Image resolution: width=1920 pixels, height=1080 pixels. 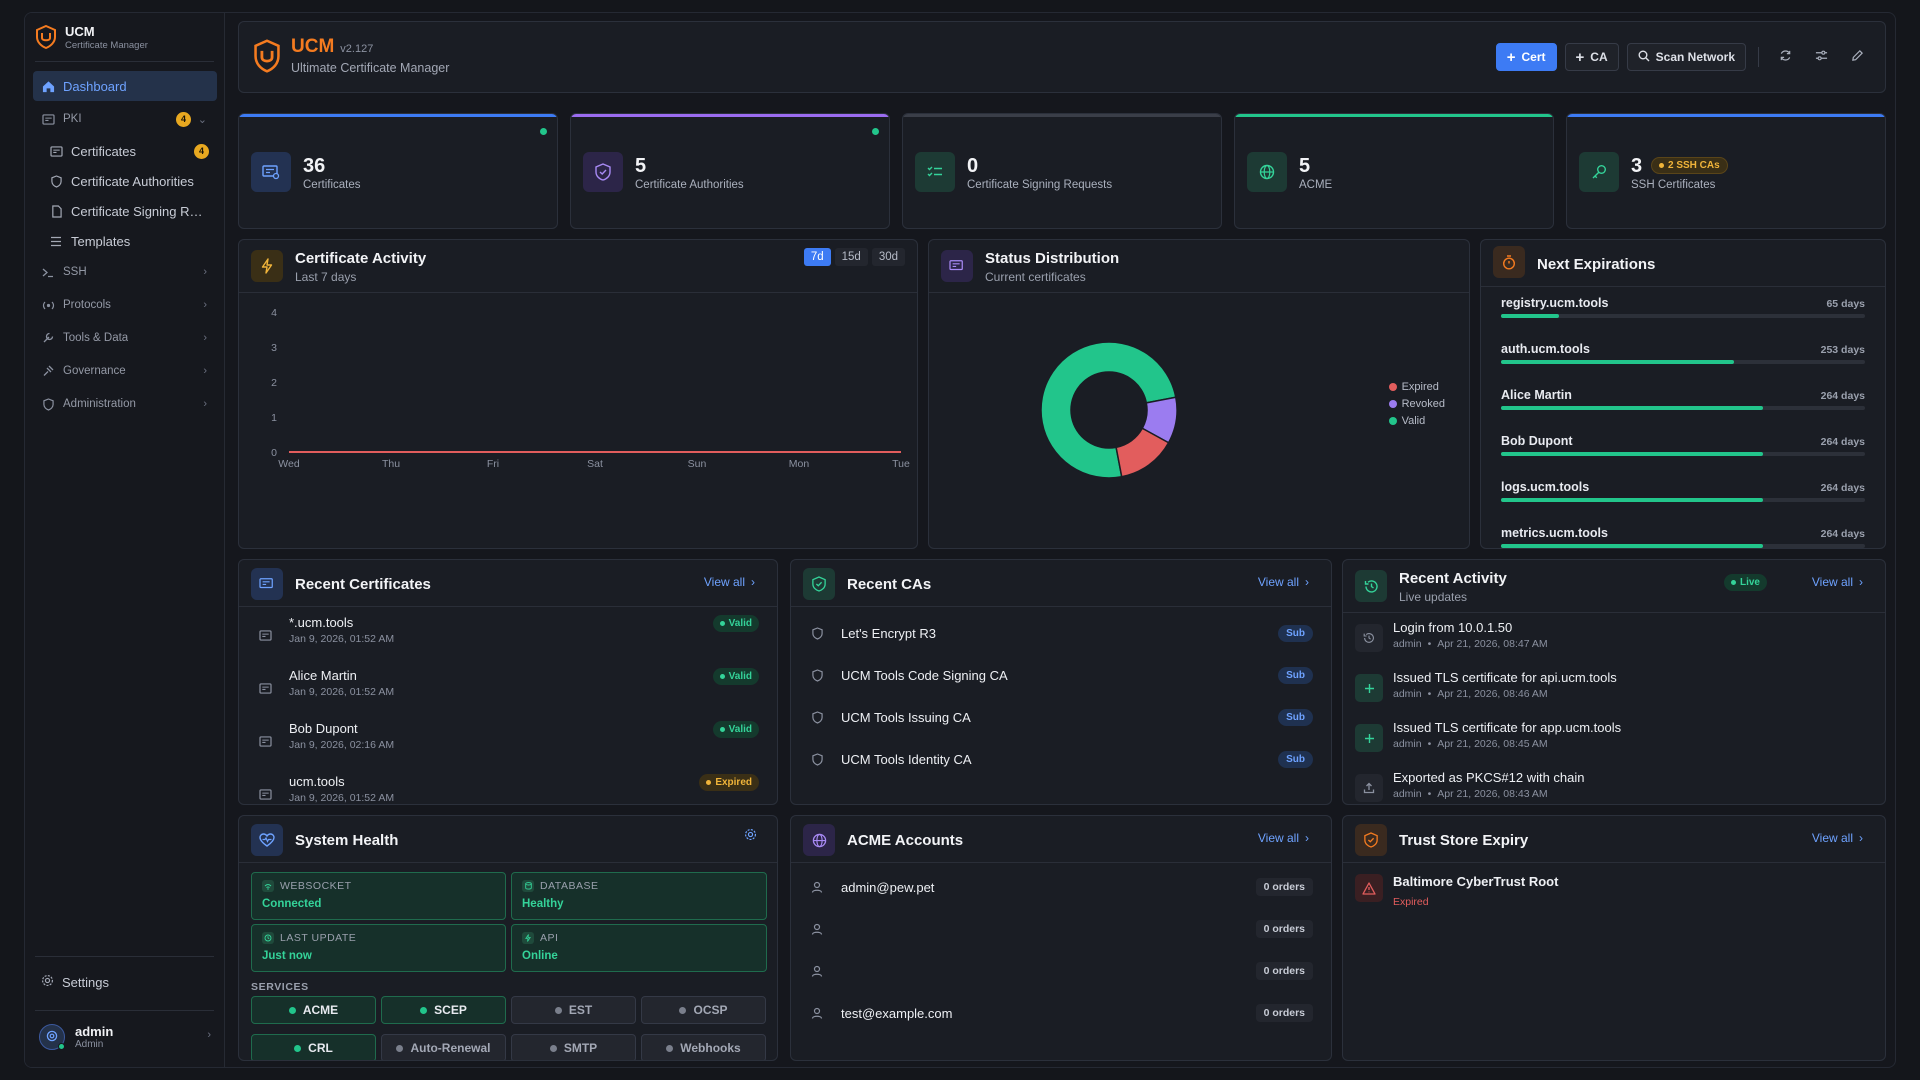 What do you see at coordinates (1726, 171) in the screenshot?
I see `stat-card-ssh: 3 2 SSH CAs SSH Certificates` at bounding box center [1726, 171].